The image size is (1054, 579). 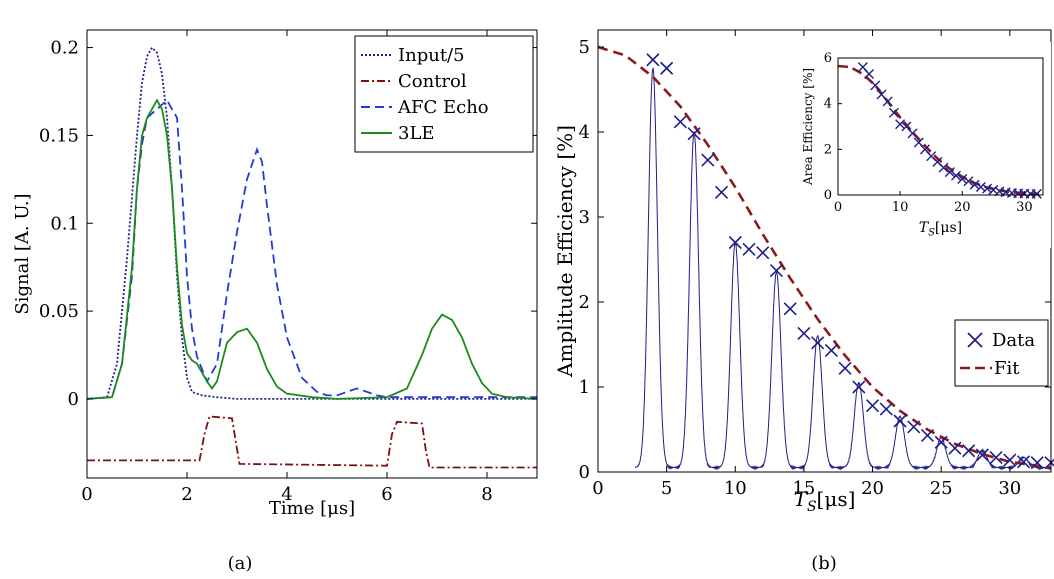 What do you see at coordinates (312, 442) in the screenshot?
I see `series-line-control` at bounding box center [312, 442].